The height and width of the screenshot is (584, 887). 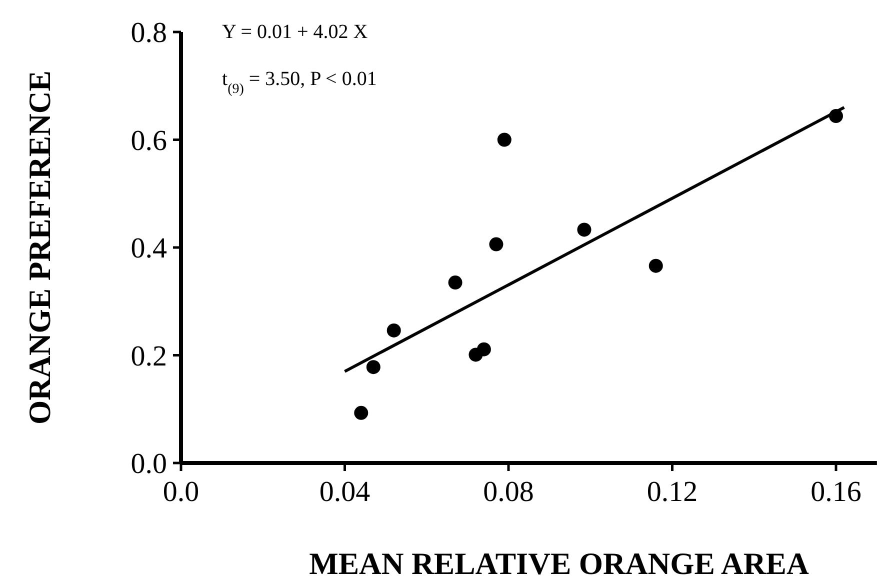 What do you see at coordinates (148, 356) in the screenshot?
I see `y-tick-label: 0.2` at bounding box center [148, 356].